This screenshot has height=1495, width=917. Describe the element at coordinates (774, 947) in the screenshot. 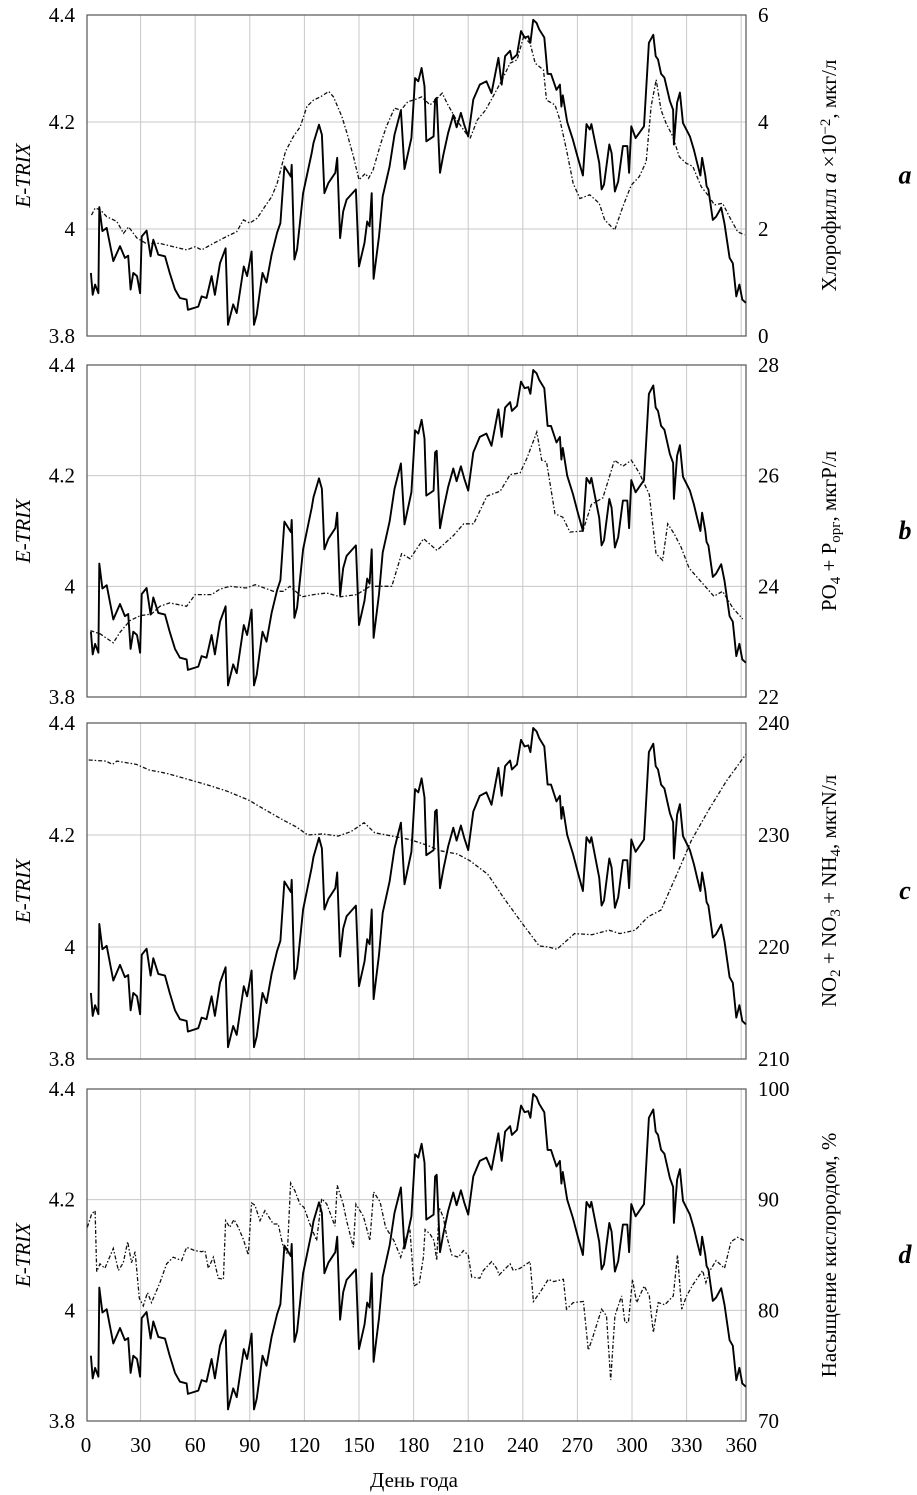

I see `right-tick-label: 220` at that location.